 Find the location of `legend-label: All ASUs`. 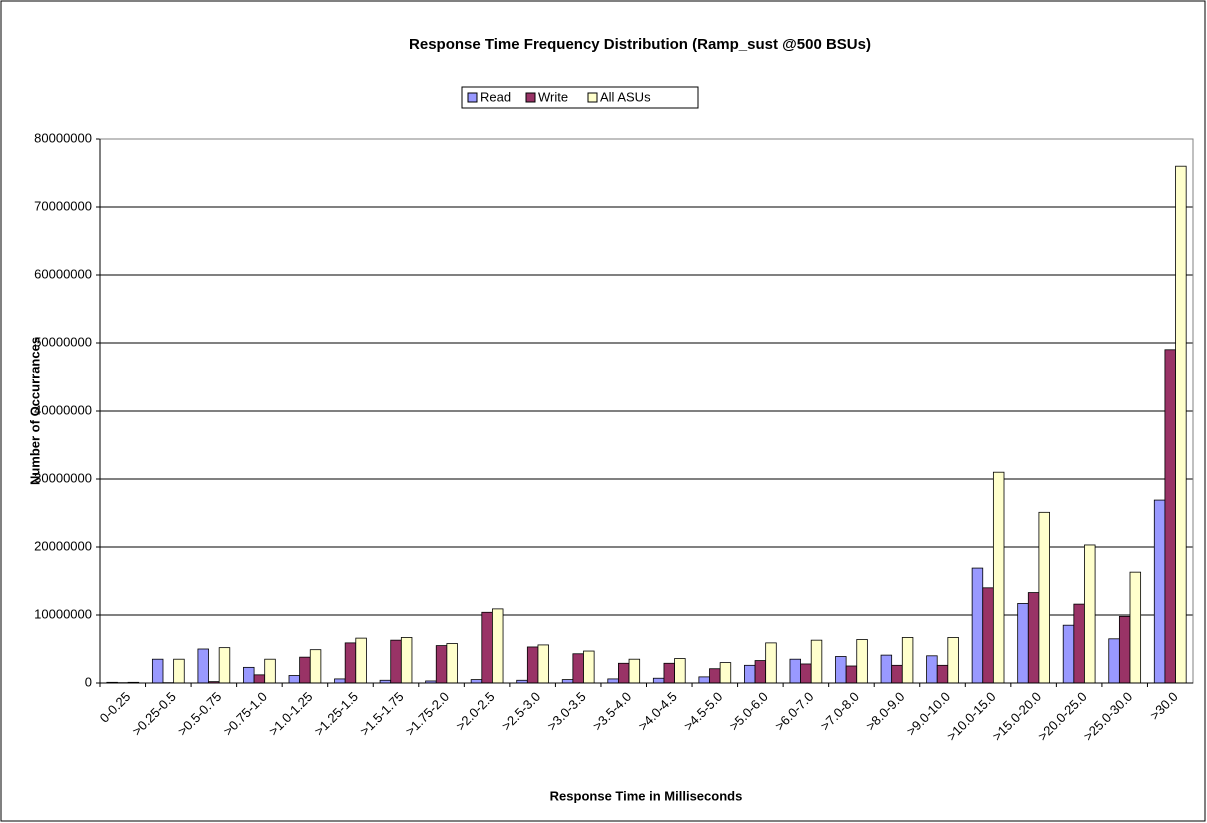

legend-label: All ASUs is located at coordinates (625, 96).